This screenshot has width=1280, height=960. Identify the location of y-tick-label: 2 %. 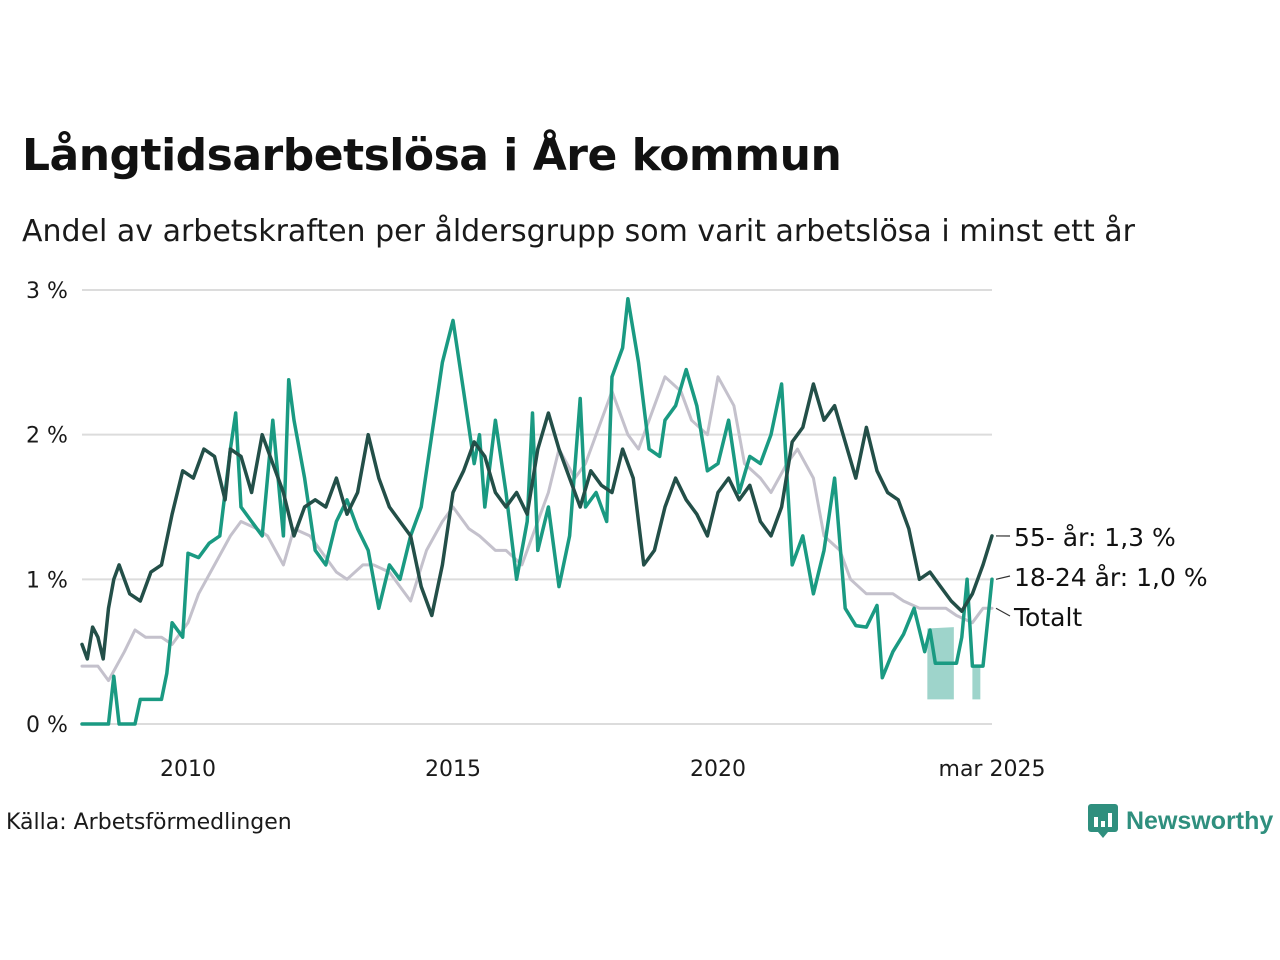
(47, 436).